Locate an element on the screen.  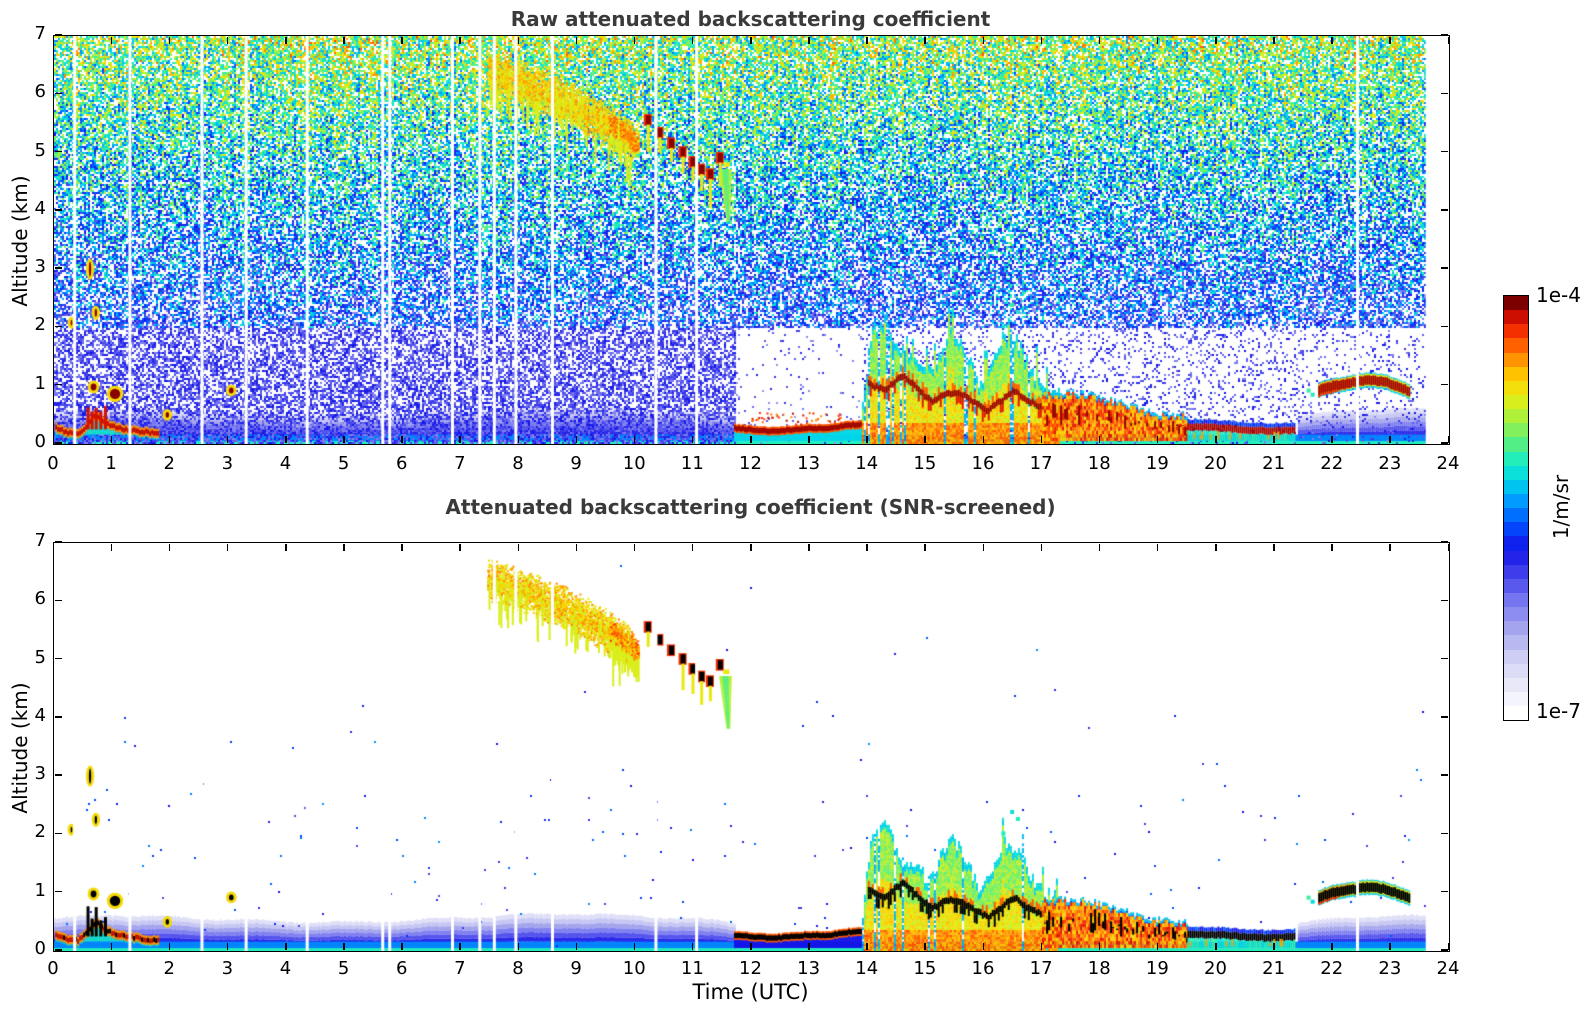
x-tick-label: 23 is located at coordinates (1390, 968).